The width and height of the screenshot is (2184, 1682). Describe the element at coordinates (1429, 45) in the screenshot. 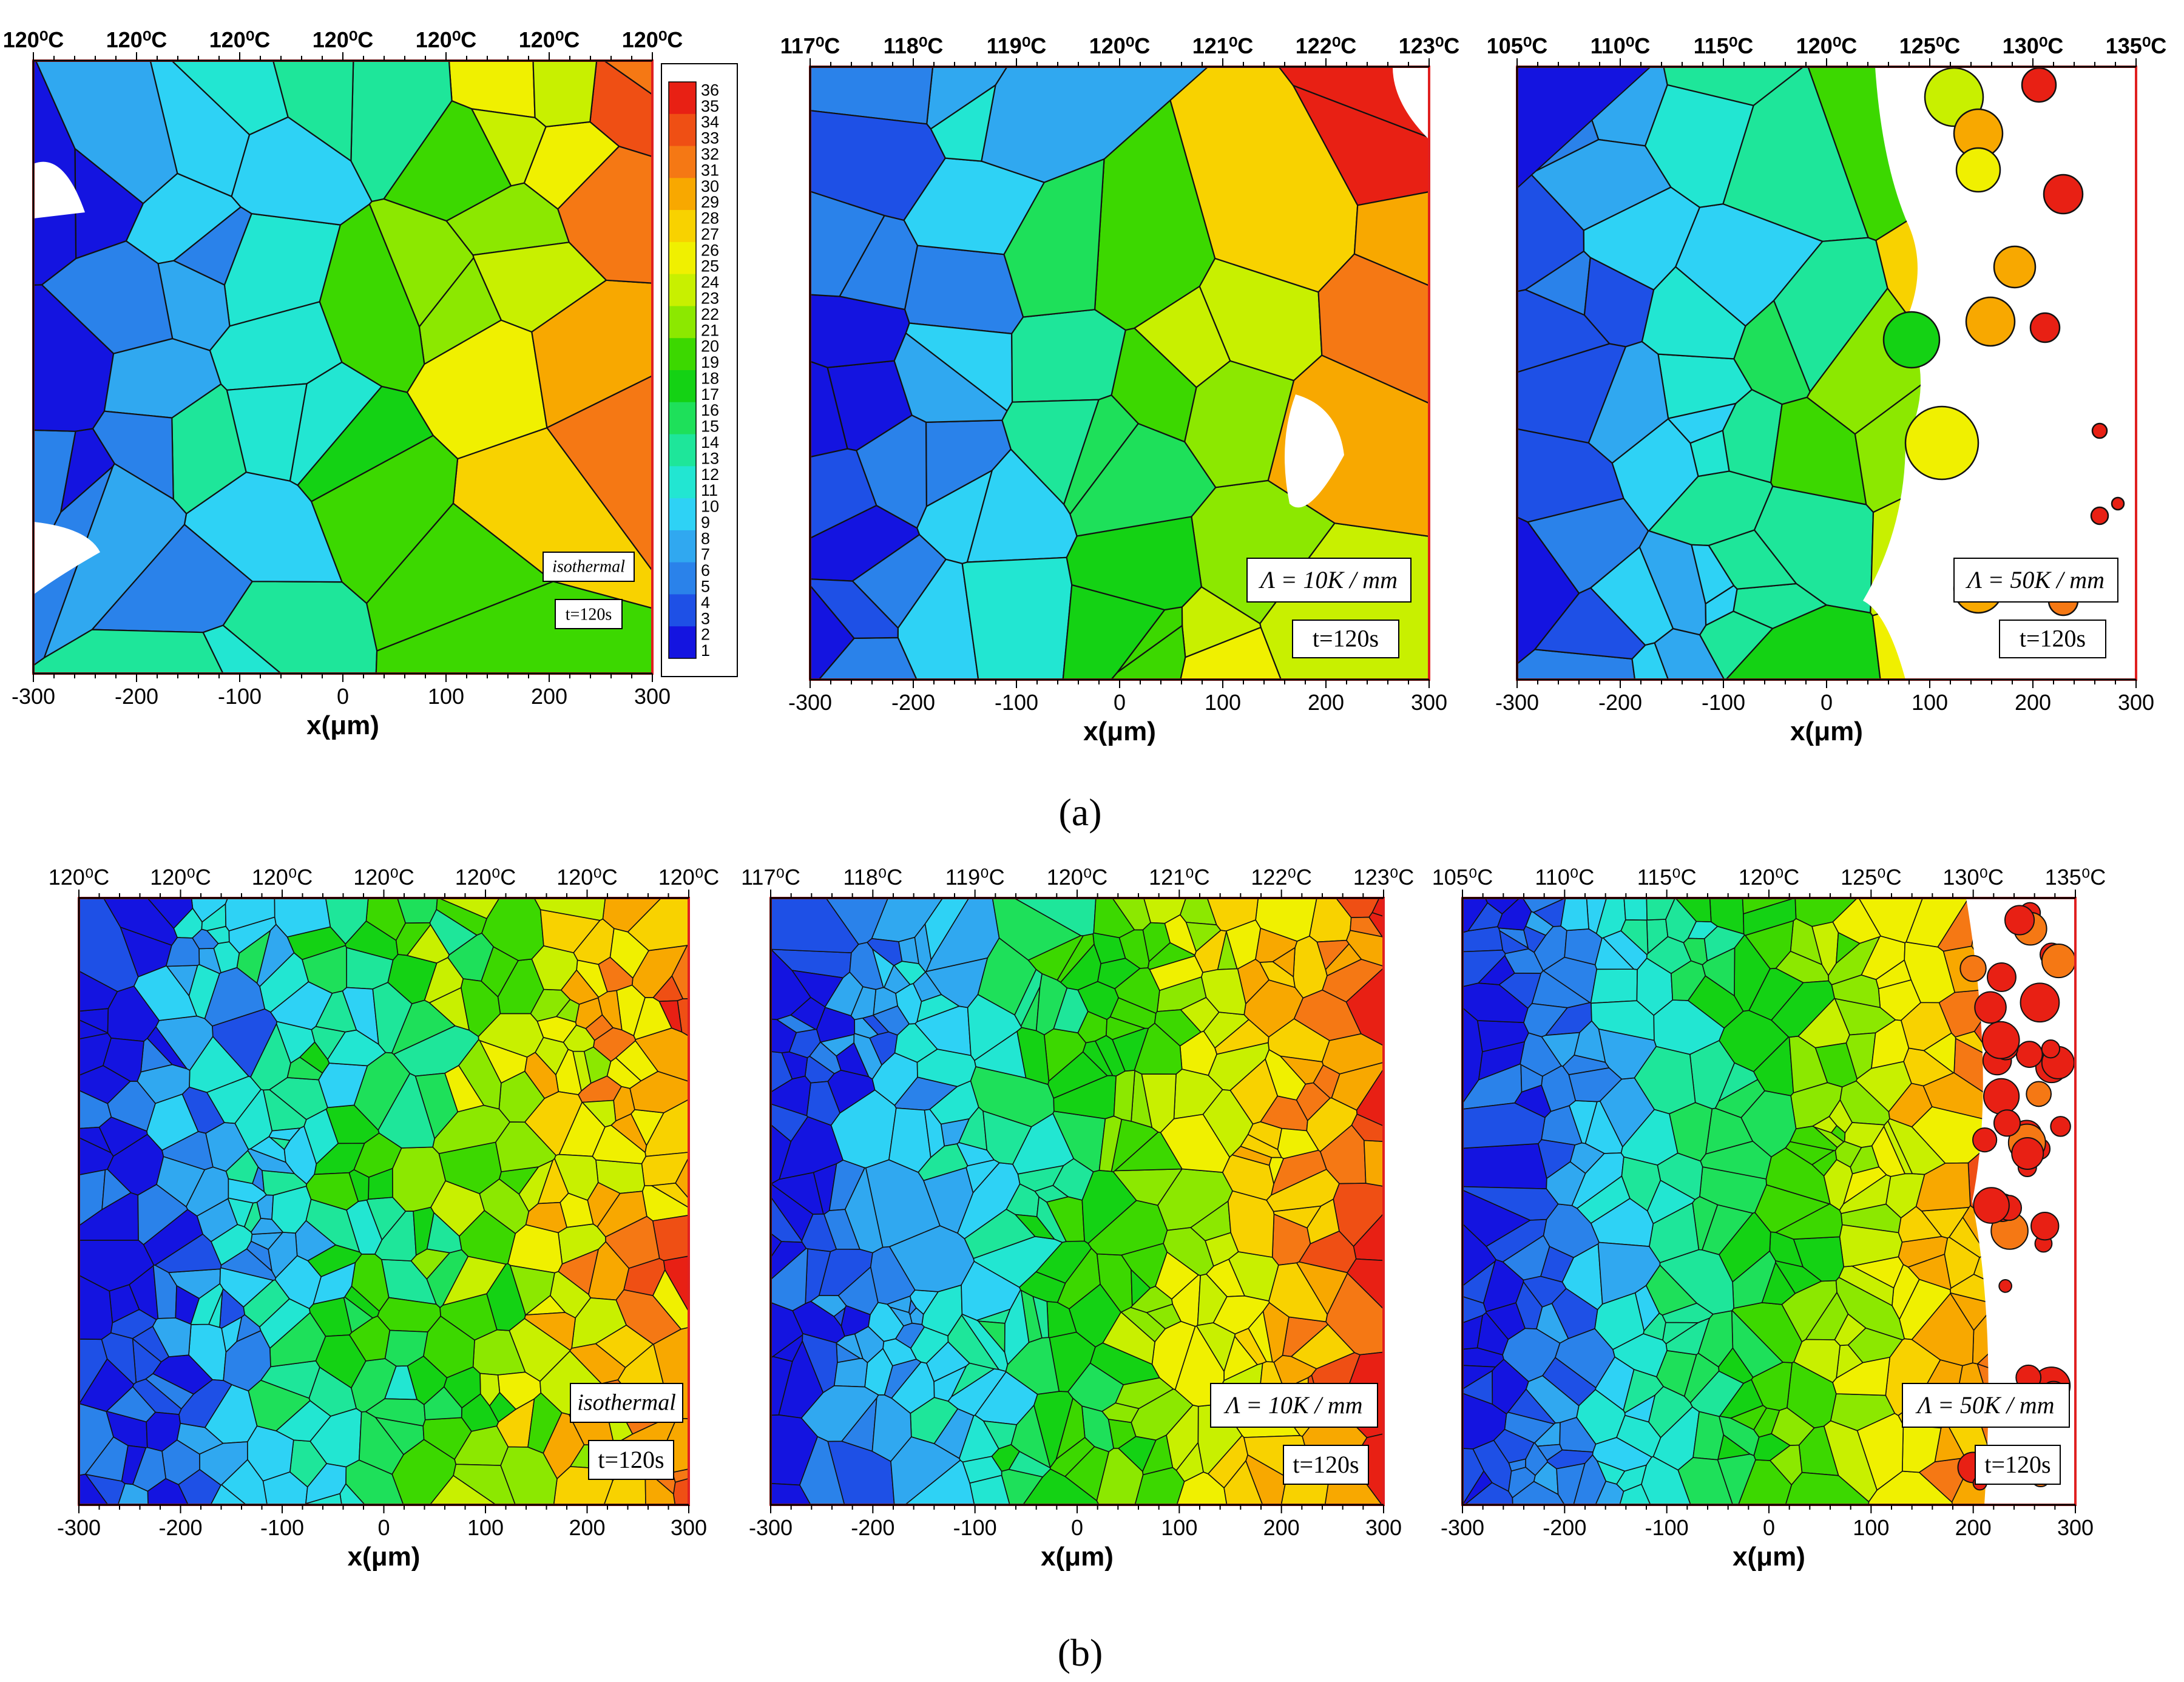

I see `temperature-tick-label: 123⁰C` at that location.